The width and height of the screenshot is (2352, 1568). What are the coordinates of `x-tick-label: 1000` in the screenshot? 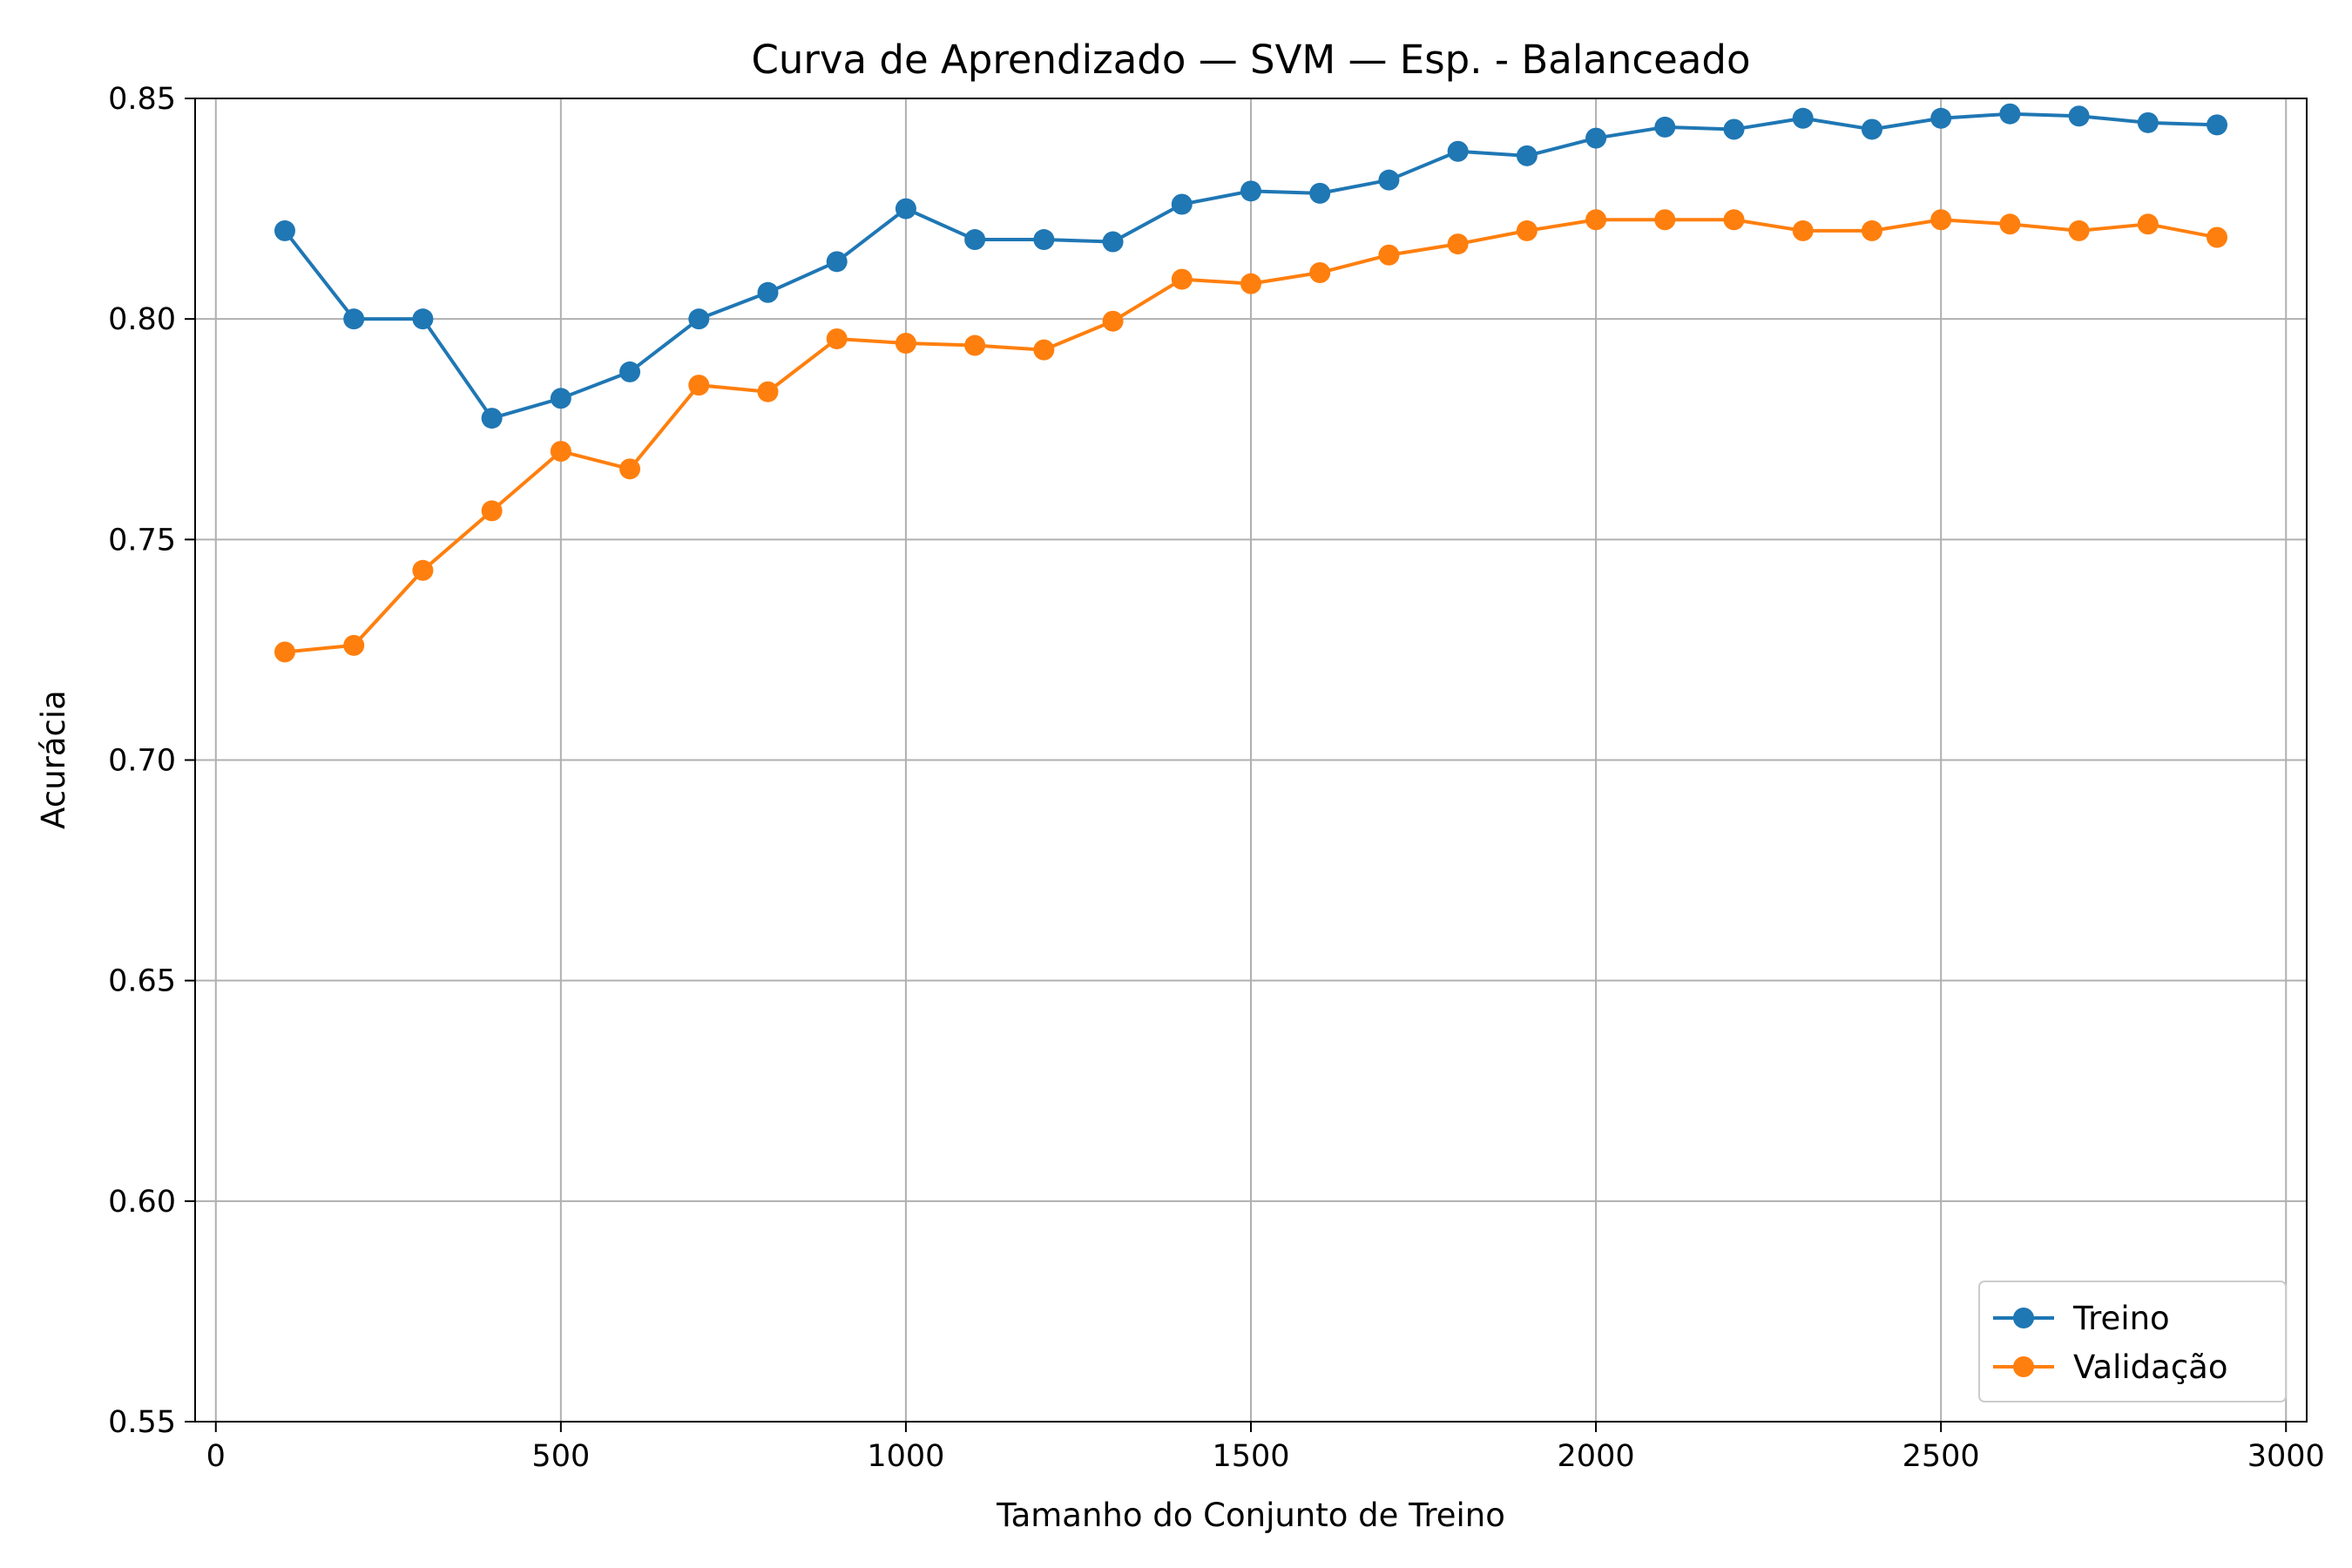 It's located at (906, 1457).